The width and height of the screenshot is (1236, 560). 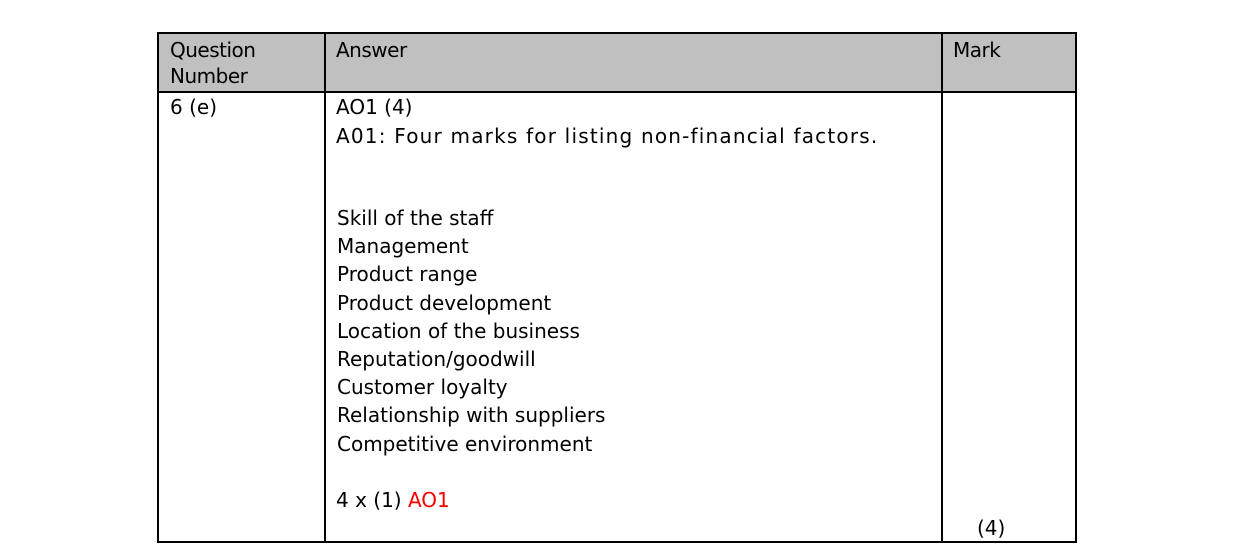 What do you see at coordinates (428, 500) in the screenshot?
I see `marking-scheme-ao: AO1` at bounding box center [428, 500].